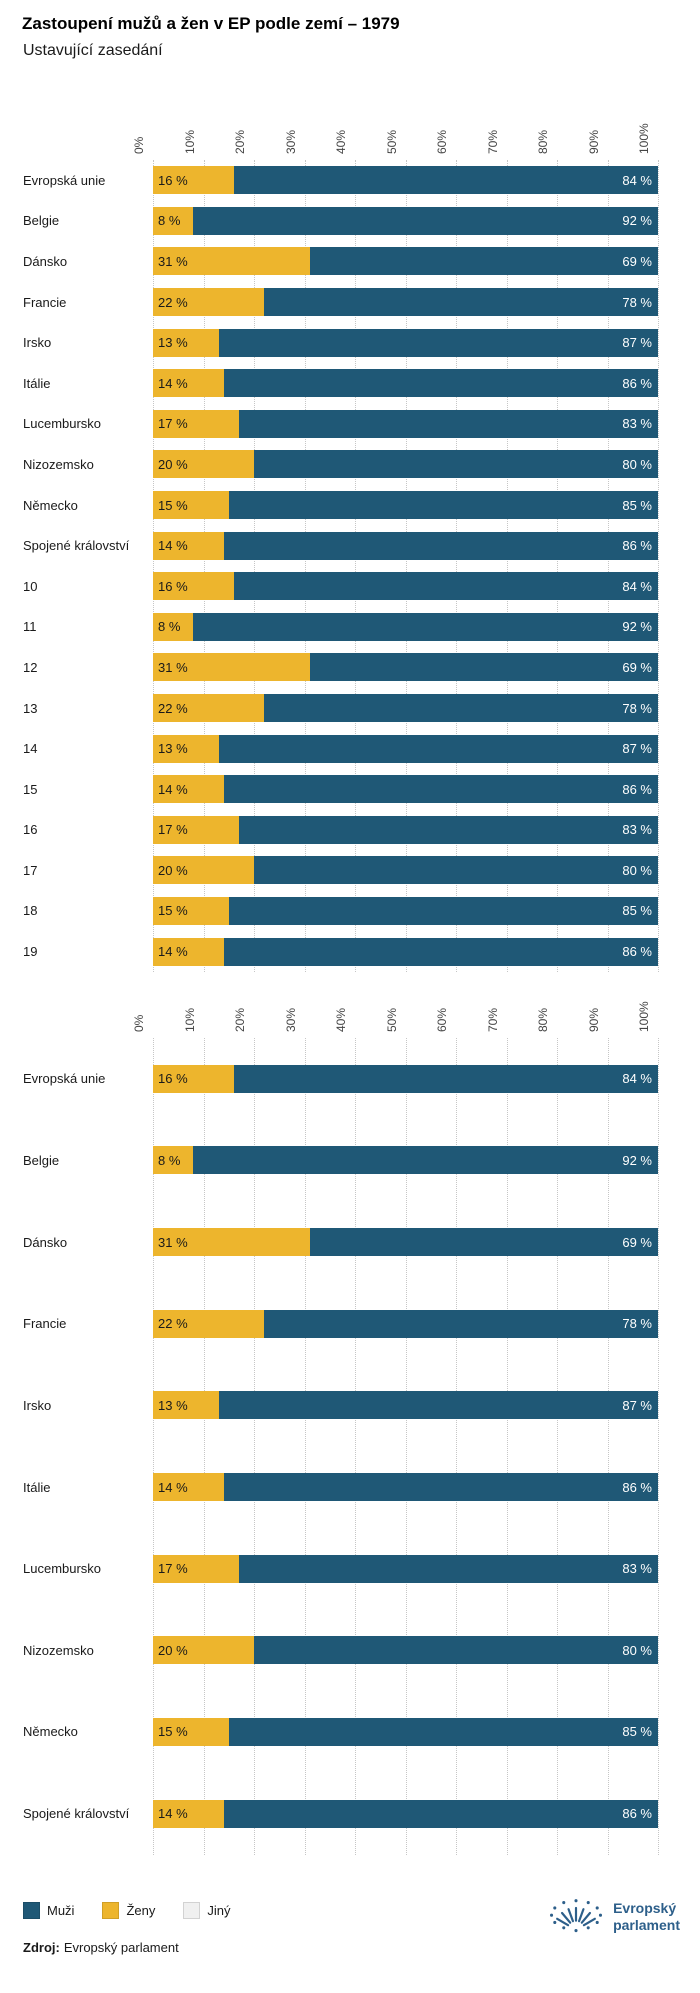  I want to click on x-axis-tick-label: 50%, so click(391, 141).